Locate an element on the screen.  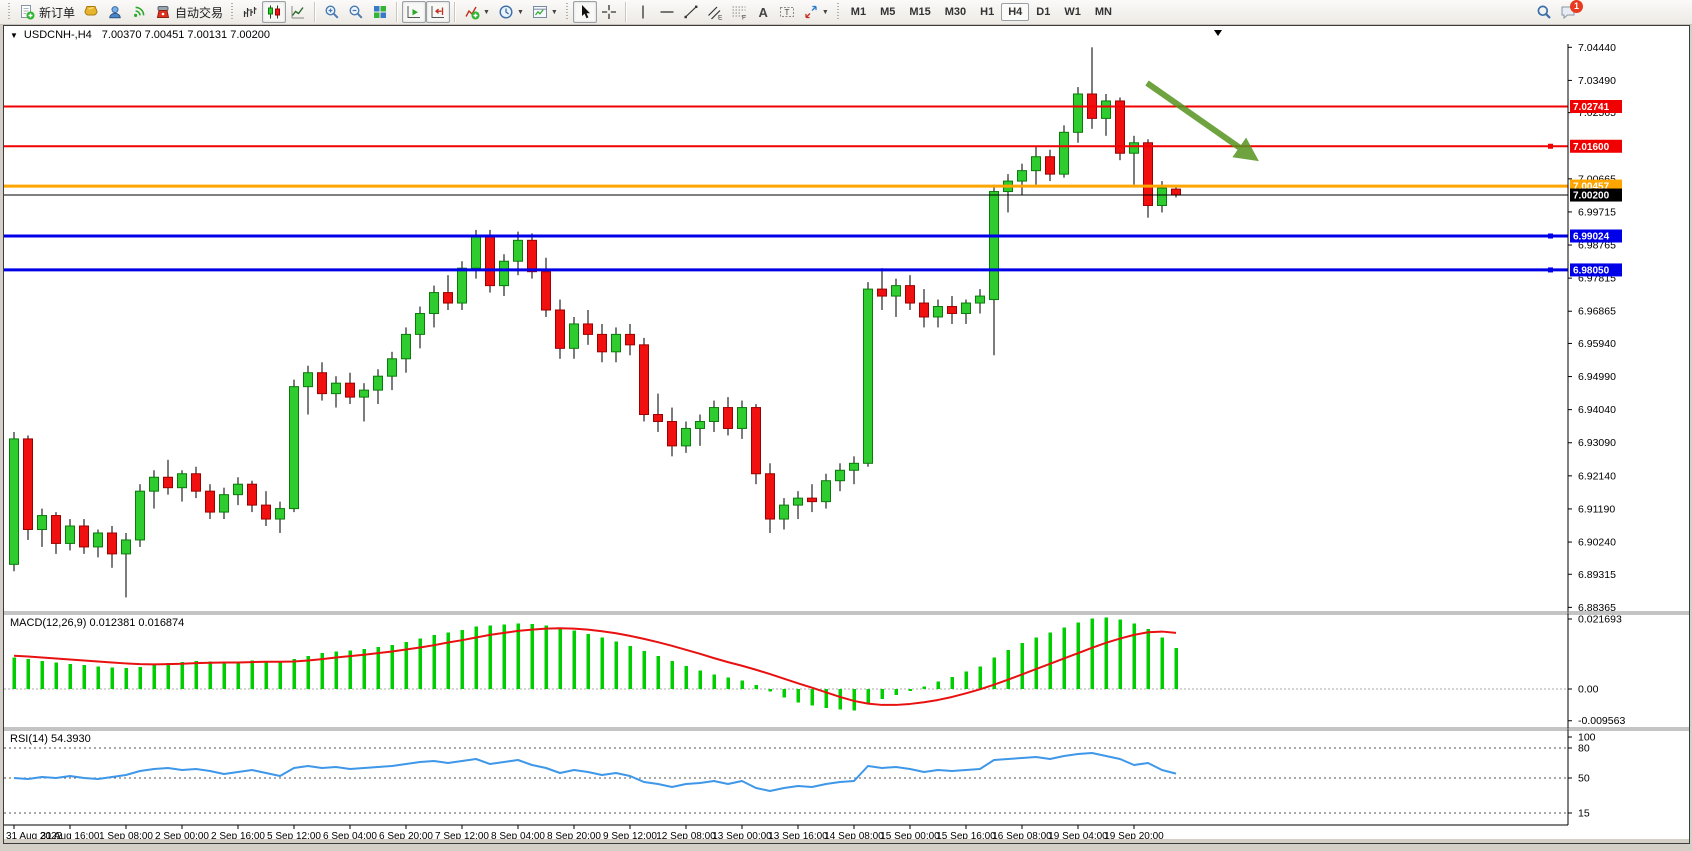
svg-text: 31 Aug 2022 is located at coordinates (34, 836).